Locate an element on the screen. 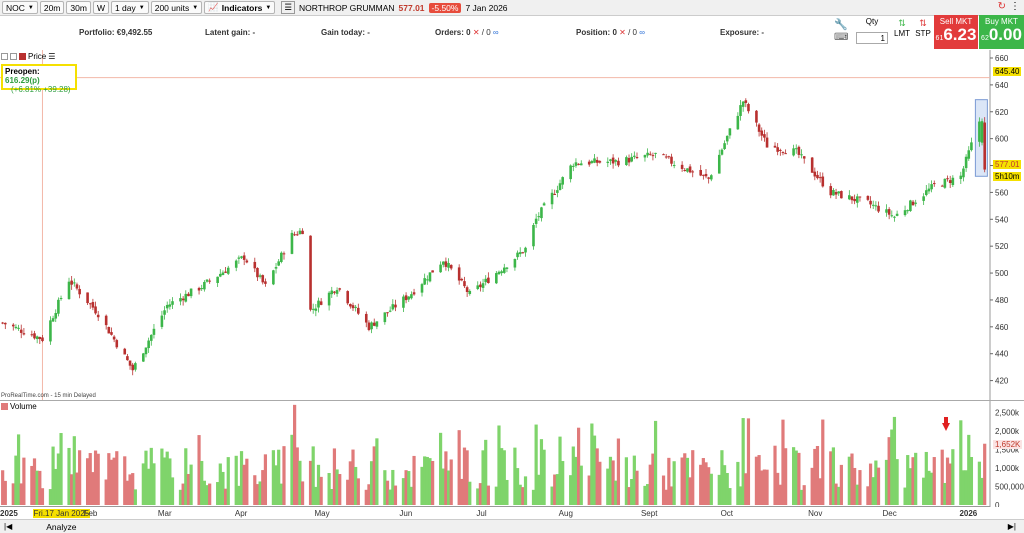 The height and width of the screenshot is (533, 1024). buy-market-button: Buy MKT 620.00 is located at coordinates (1001, 32).